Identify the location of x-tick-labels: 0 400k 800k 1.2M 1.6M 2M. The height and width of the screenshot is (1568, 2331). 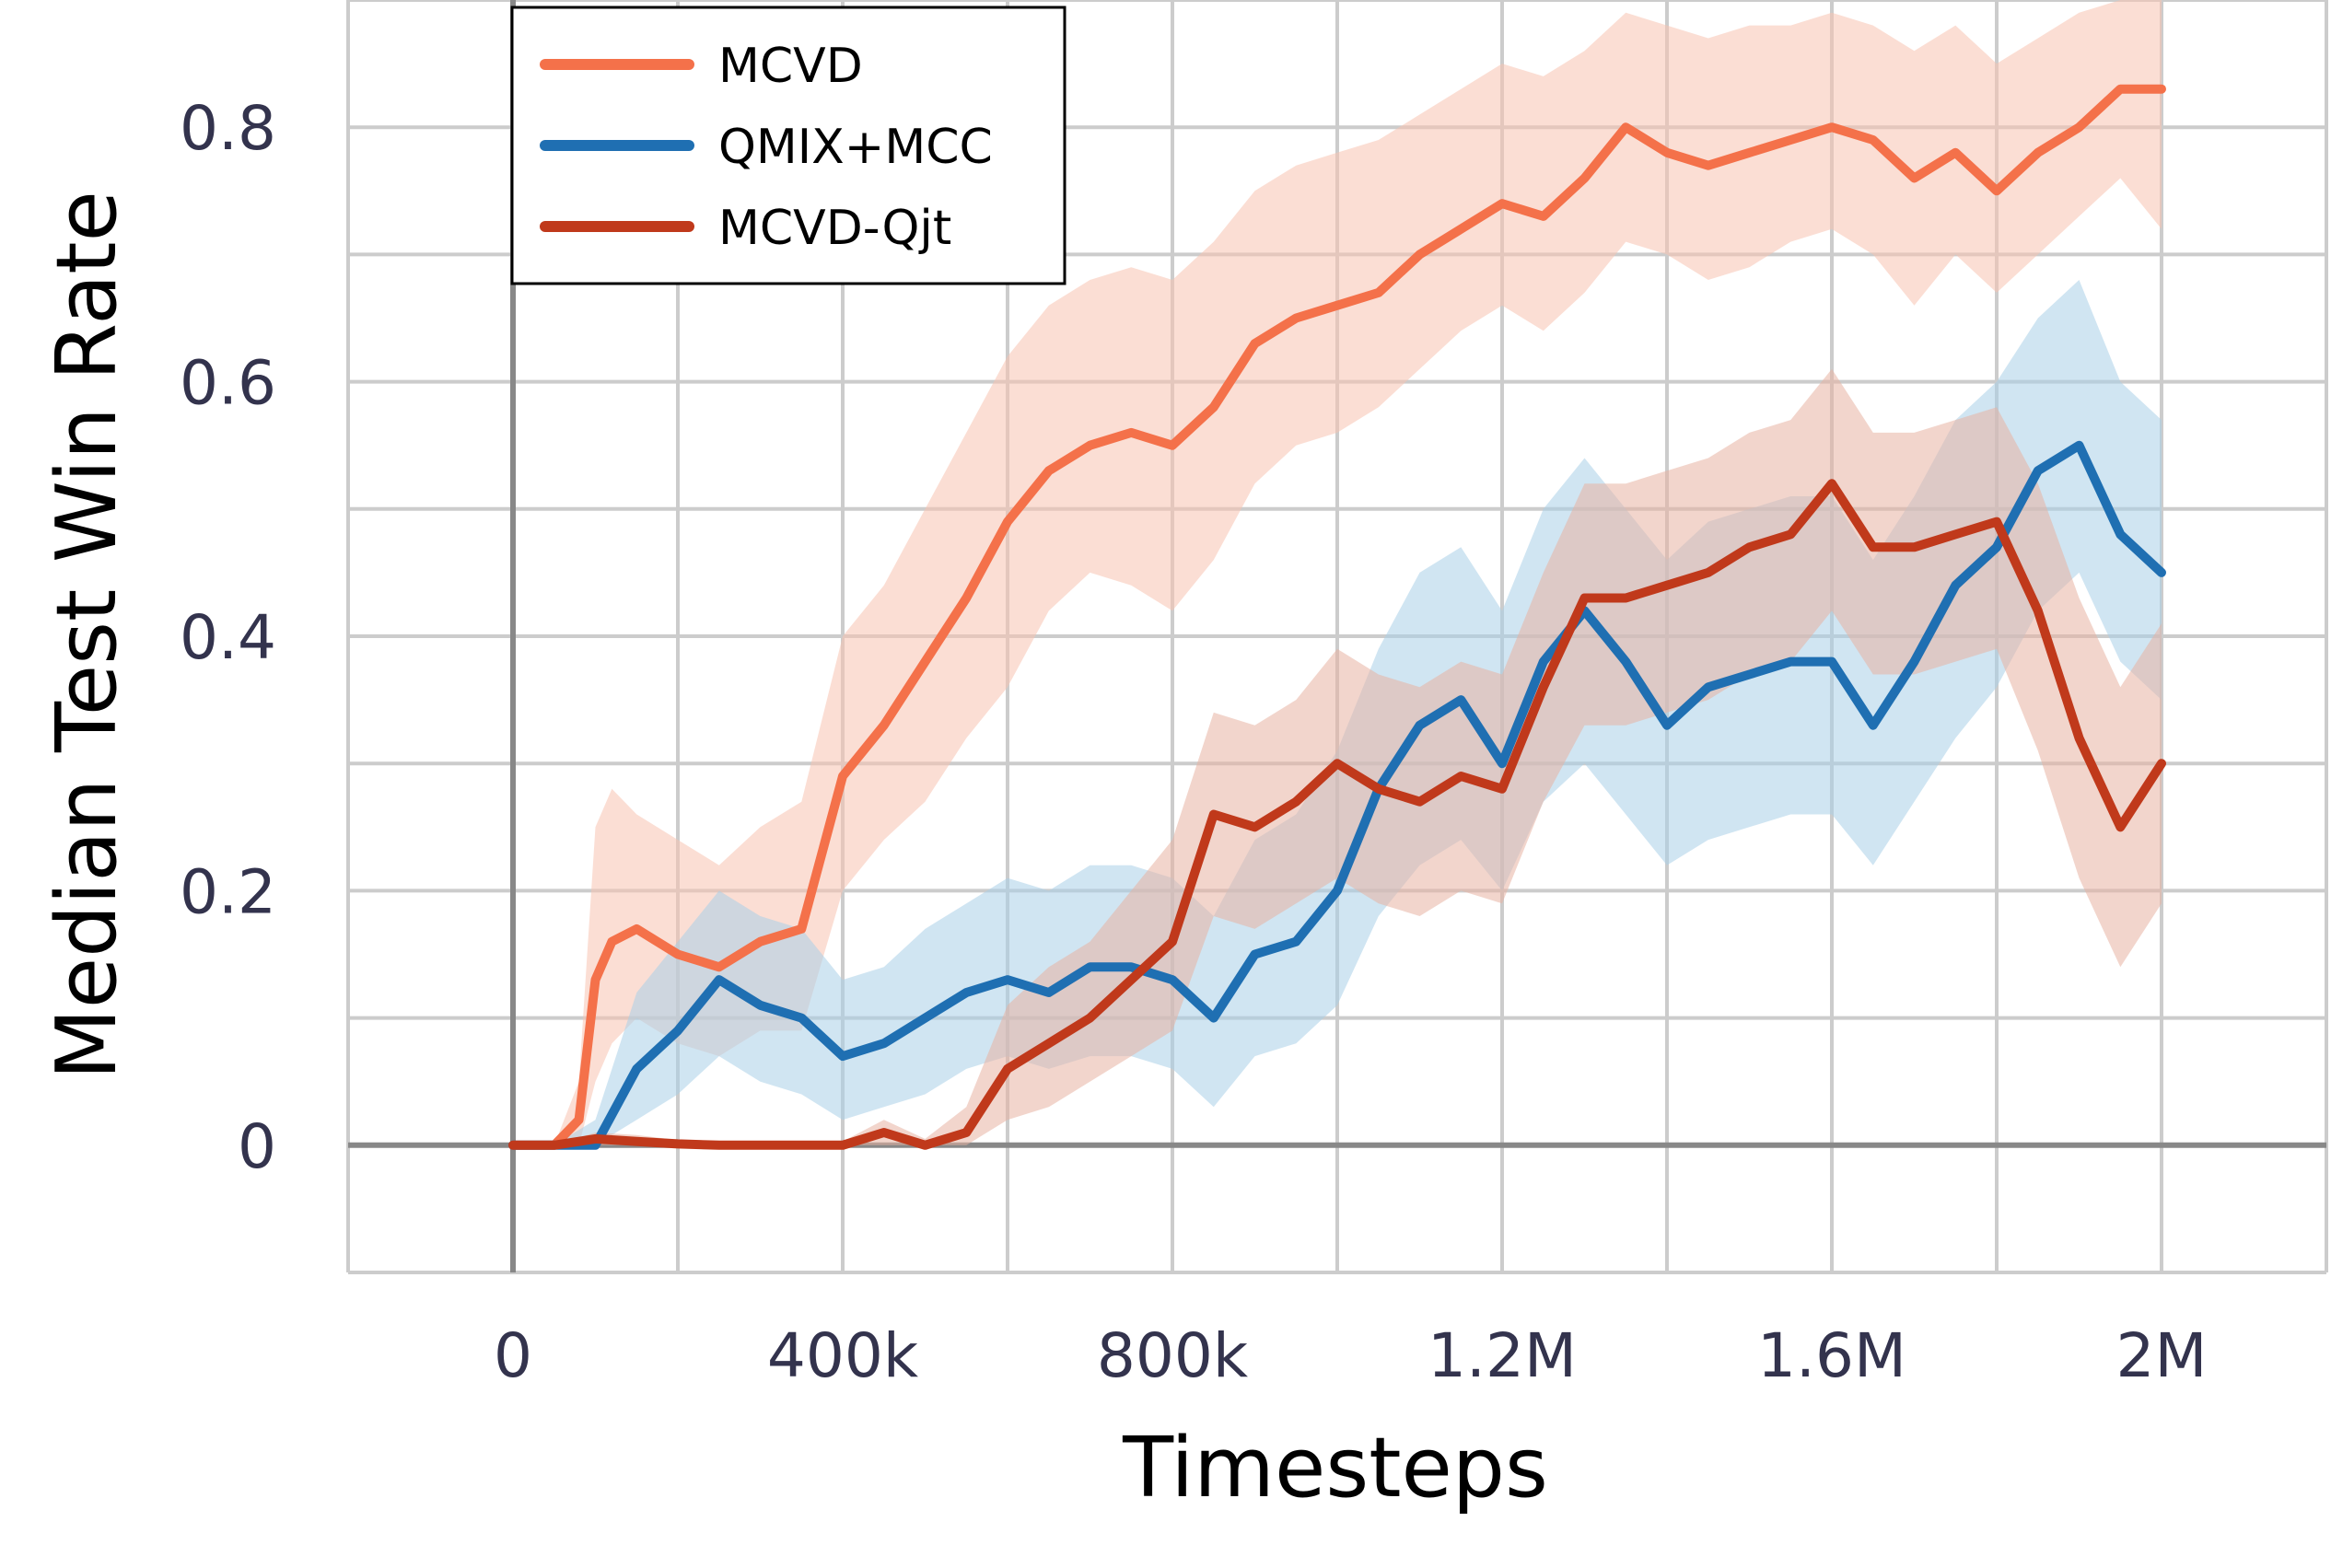
(1350, 1355).